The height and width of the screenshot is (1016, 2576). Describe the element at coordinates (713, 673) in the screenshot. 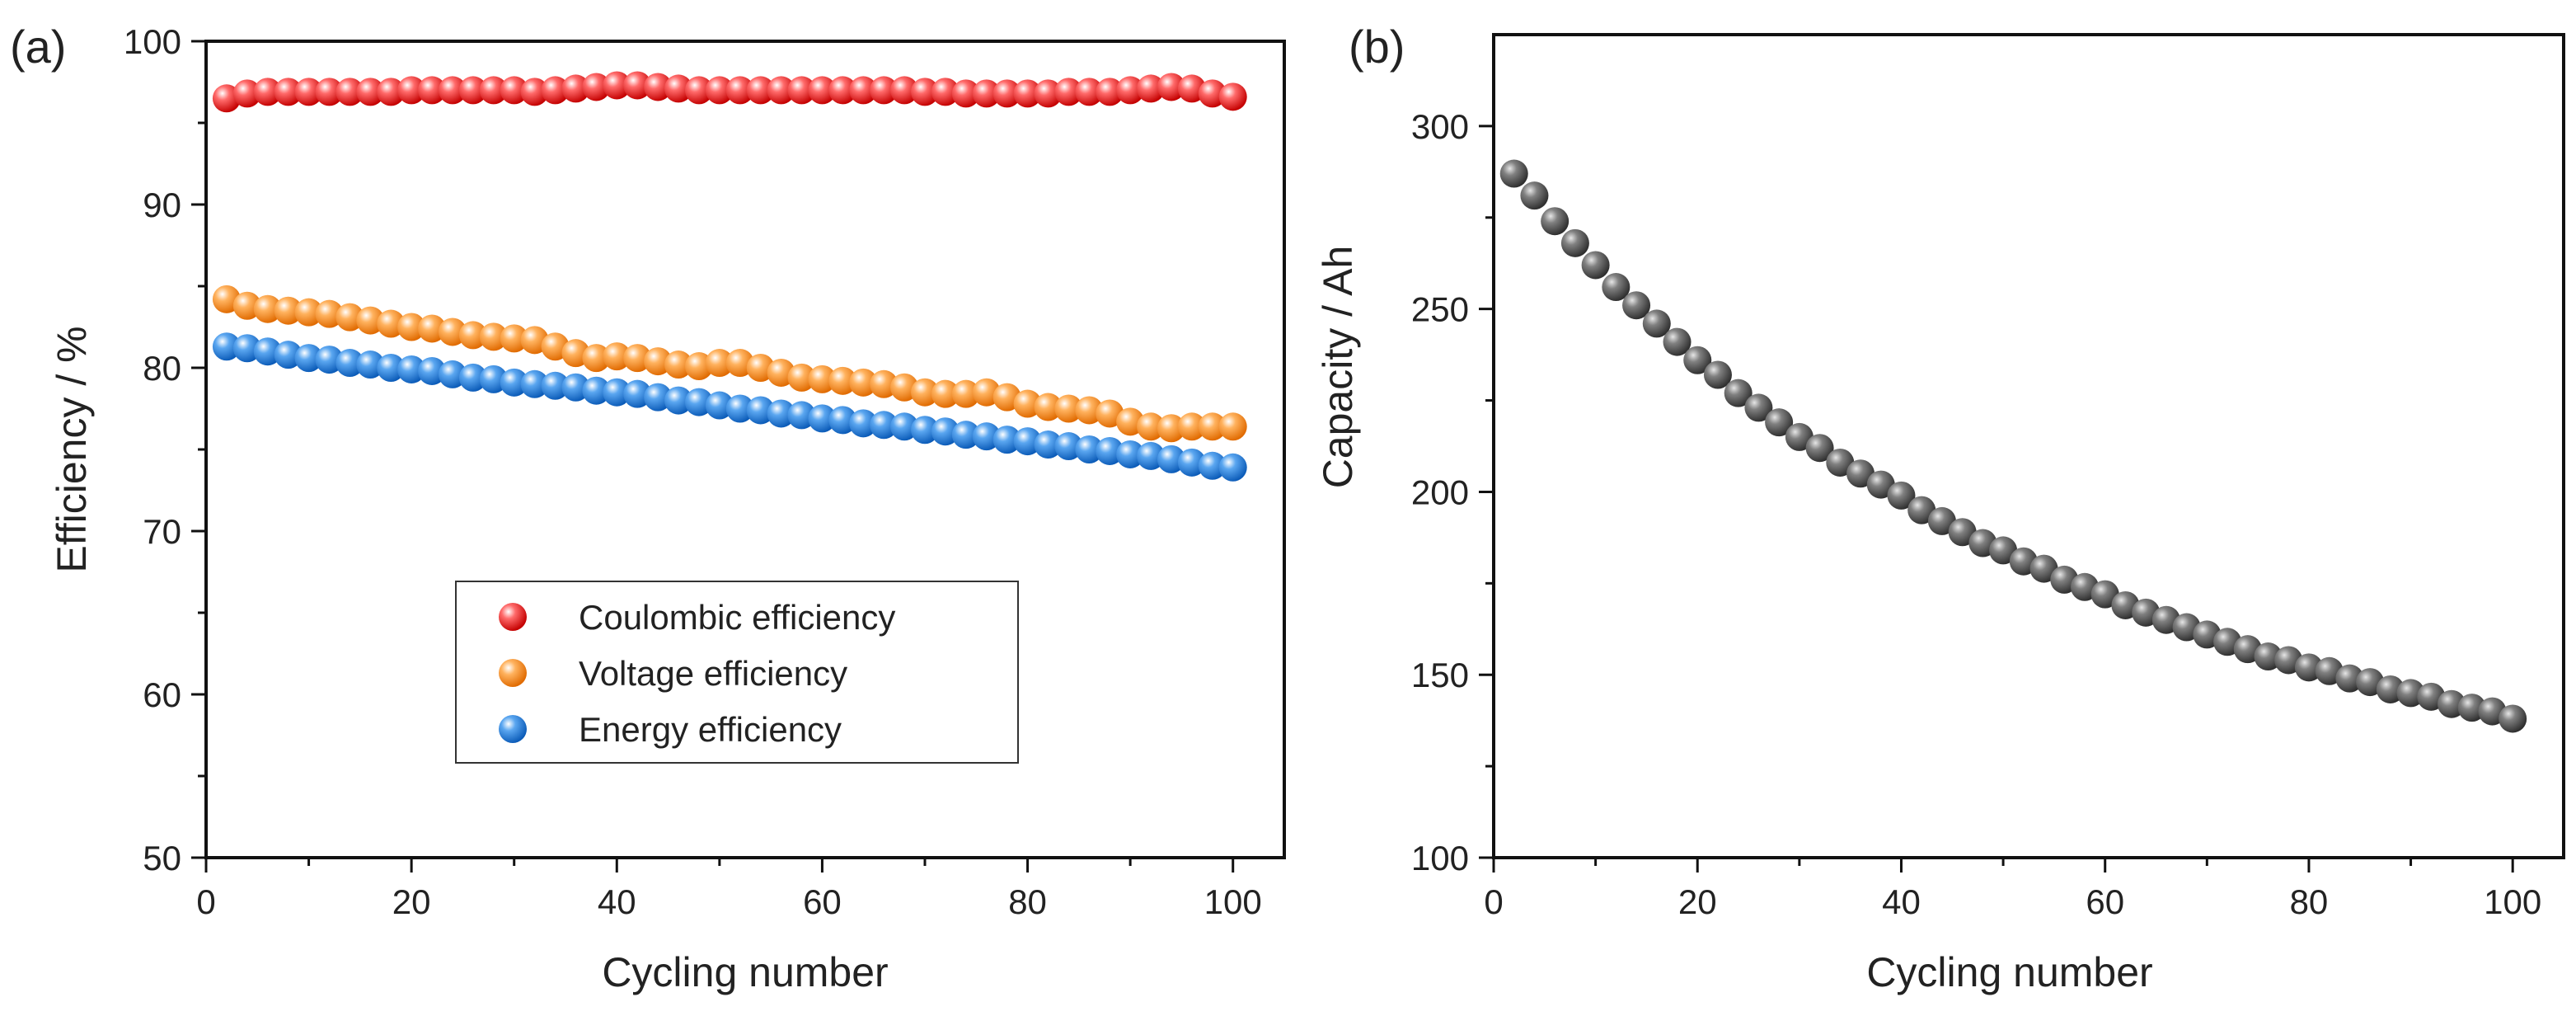

I see `legend-label: Voltage efficiency` at that location.